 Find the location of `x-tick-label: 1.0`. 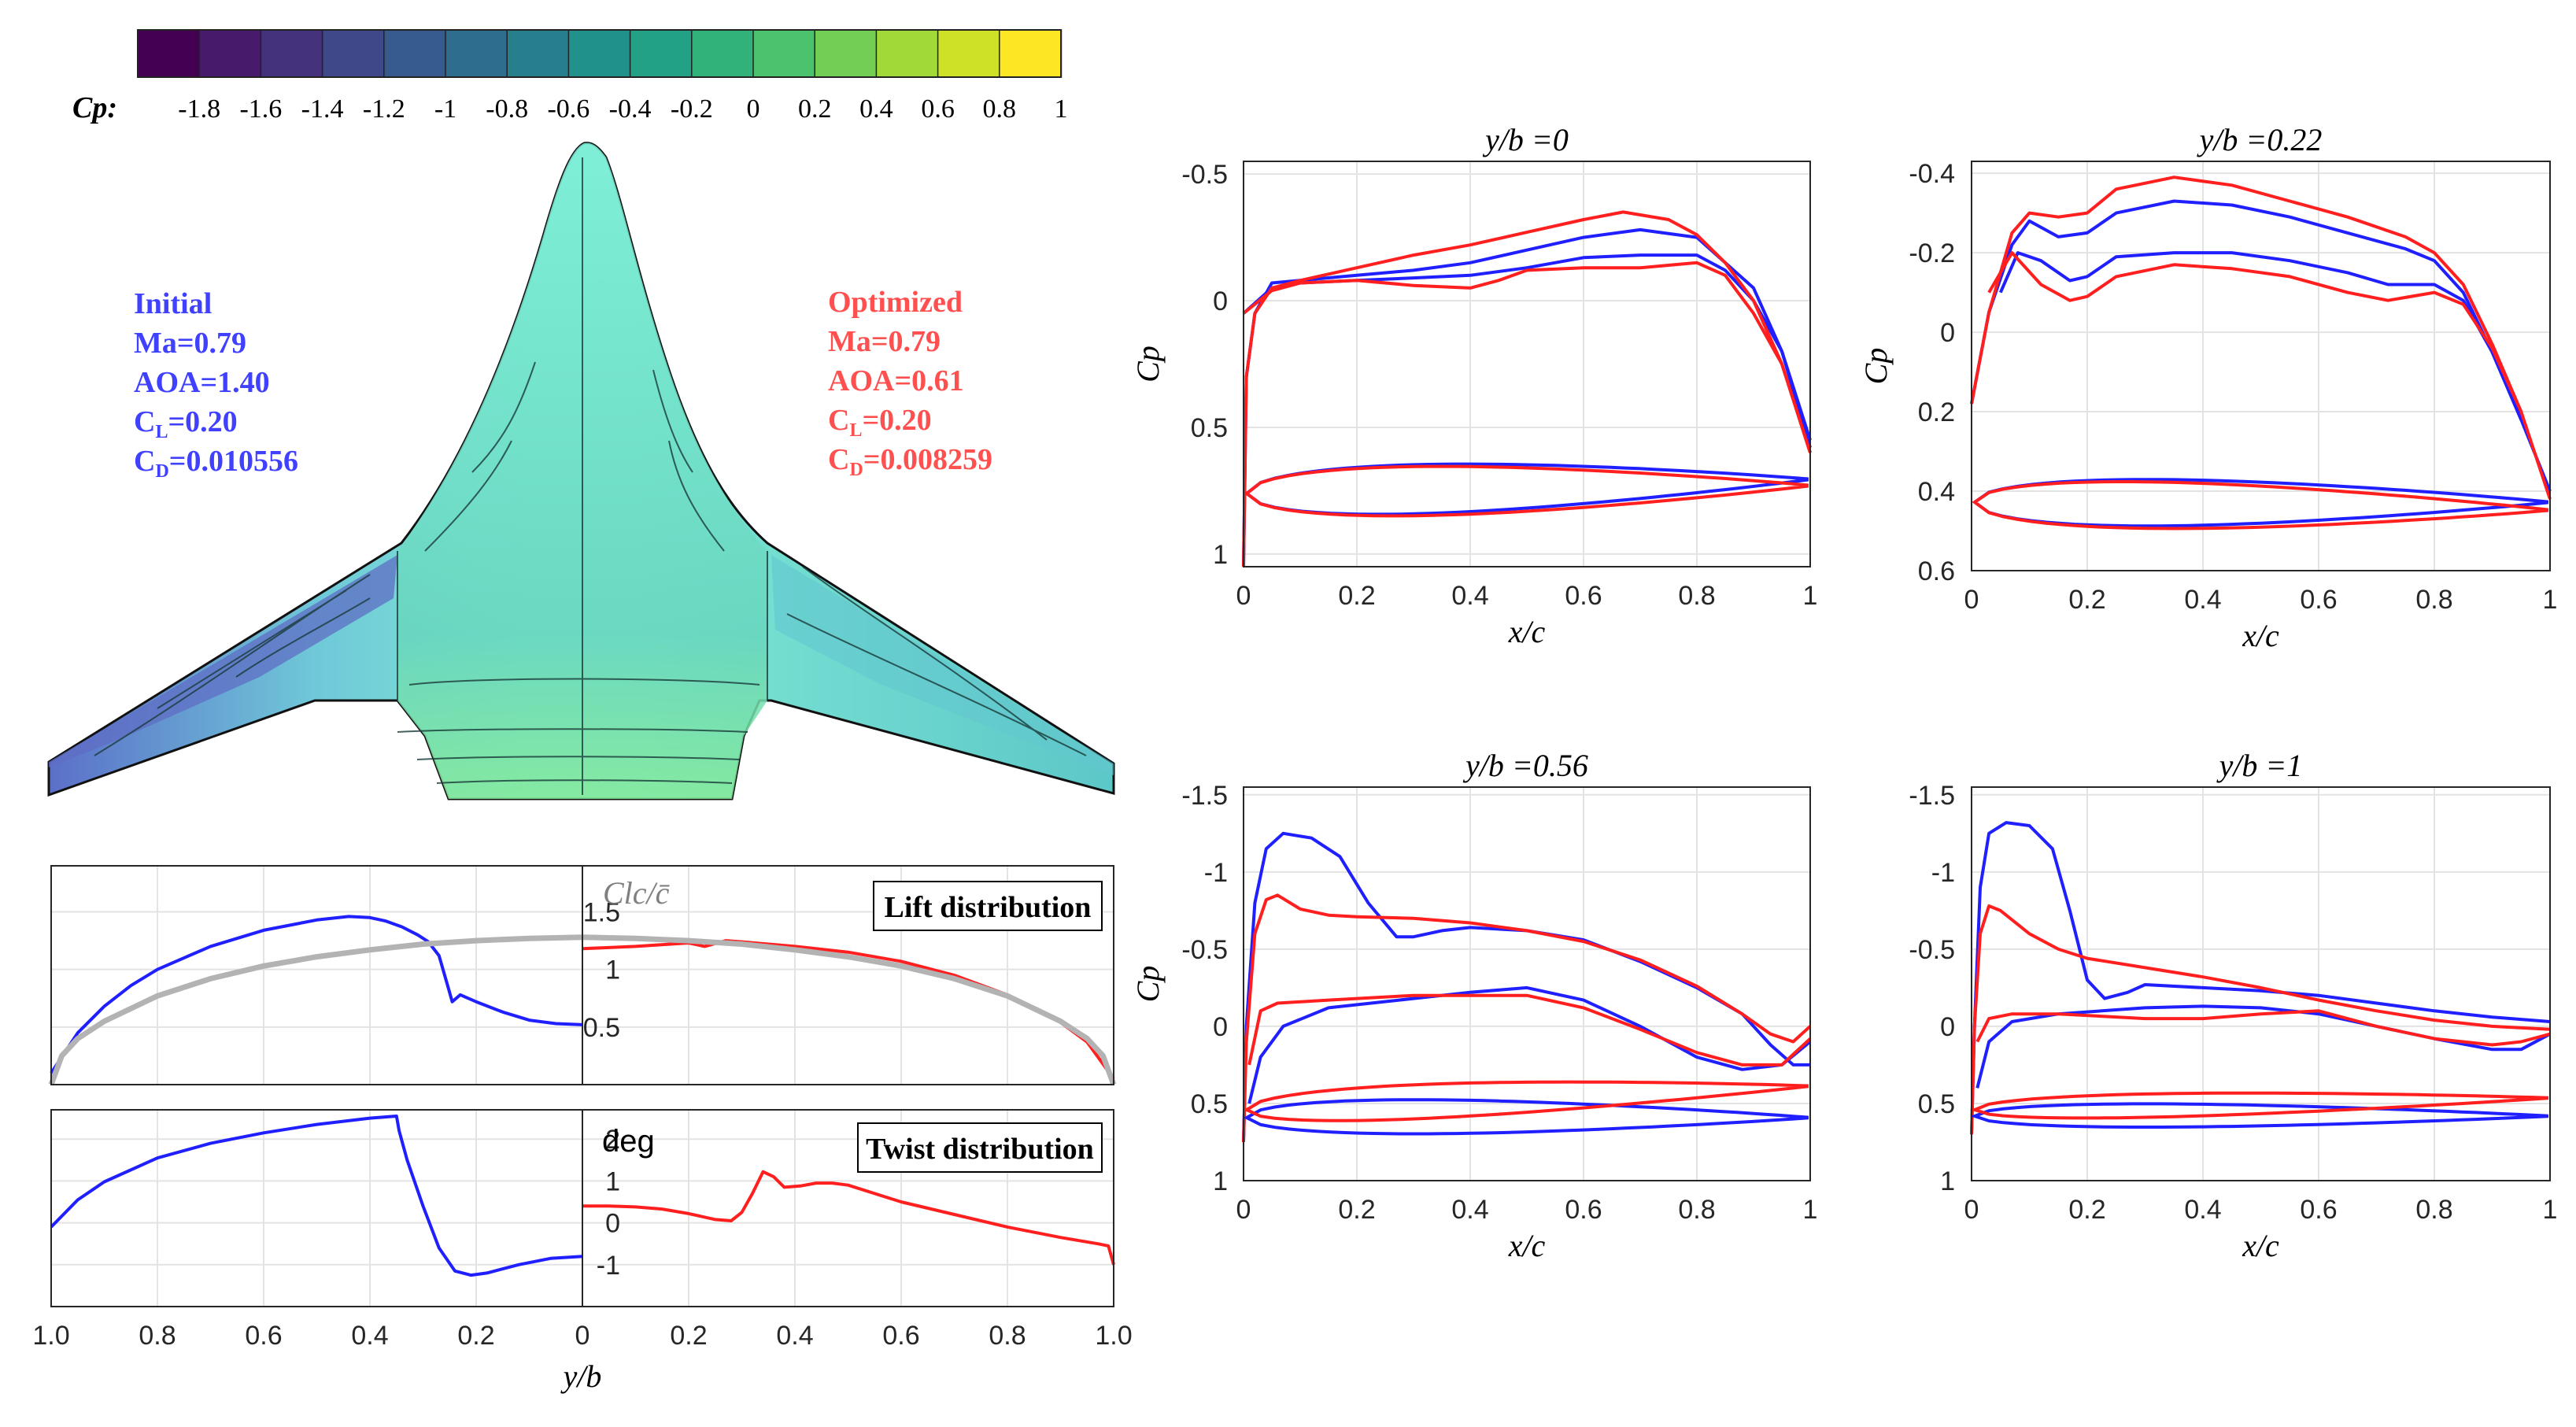

x-tick-label: 1.0 is located at coordinates (1113, 1336).